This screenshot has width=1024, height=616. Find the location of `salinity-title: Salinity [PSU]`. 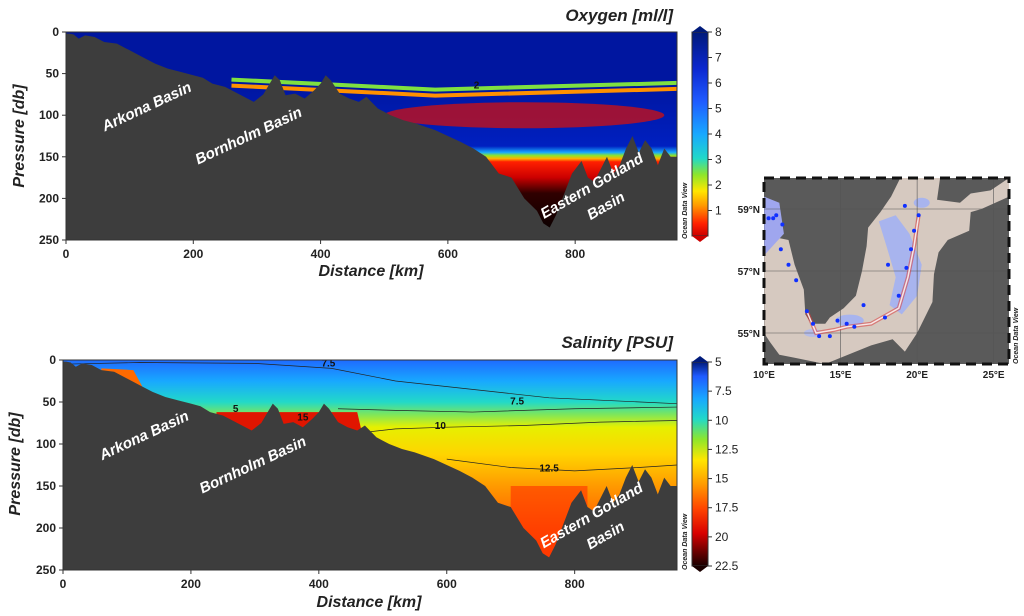

salinity-title: Salinity [PSU] is located at coordinates (618, 342).